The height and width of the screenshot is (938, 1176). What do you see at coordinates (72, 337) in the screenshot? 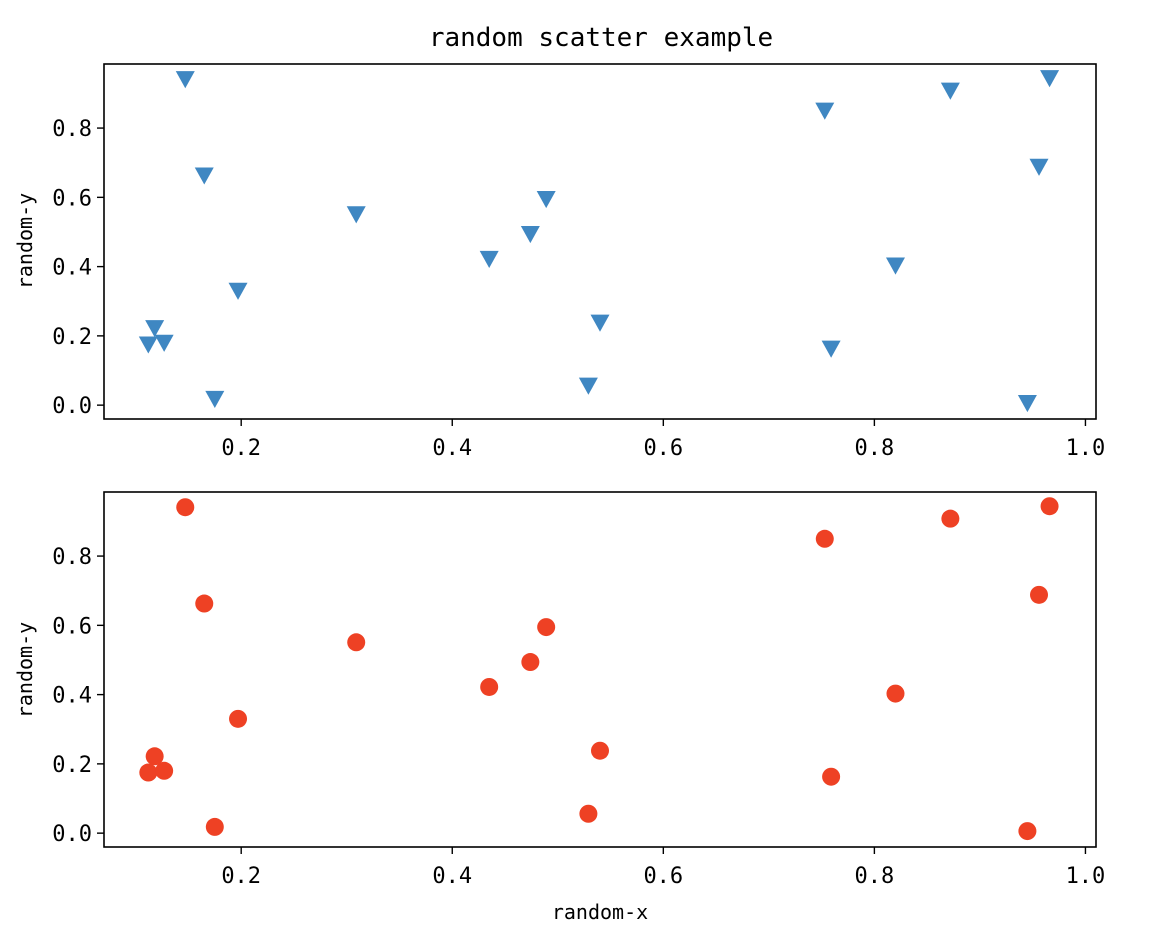
I see `top-y-tick-label: 0.2` at bounding box center [72, 337].